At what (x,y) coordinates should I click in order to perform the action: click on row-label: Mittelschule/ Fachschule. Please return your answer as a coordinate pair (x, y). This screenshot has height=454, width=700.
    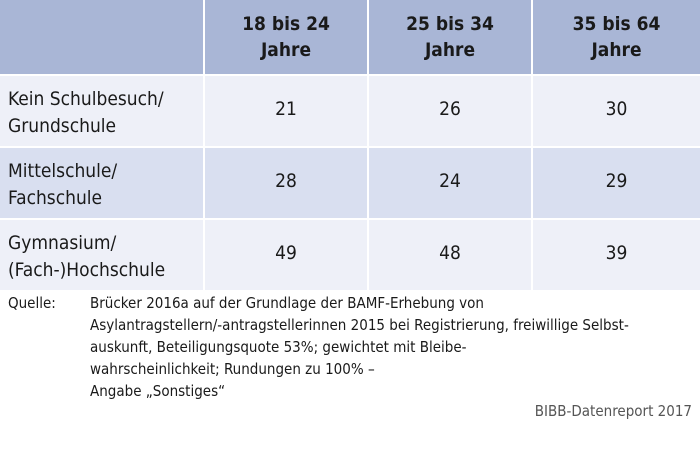
    Looking at the image, I should click on (102, 184).